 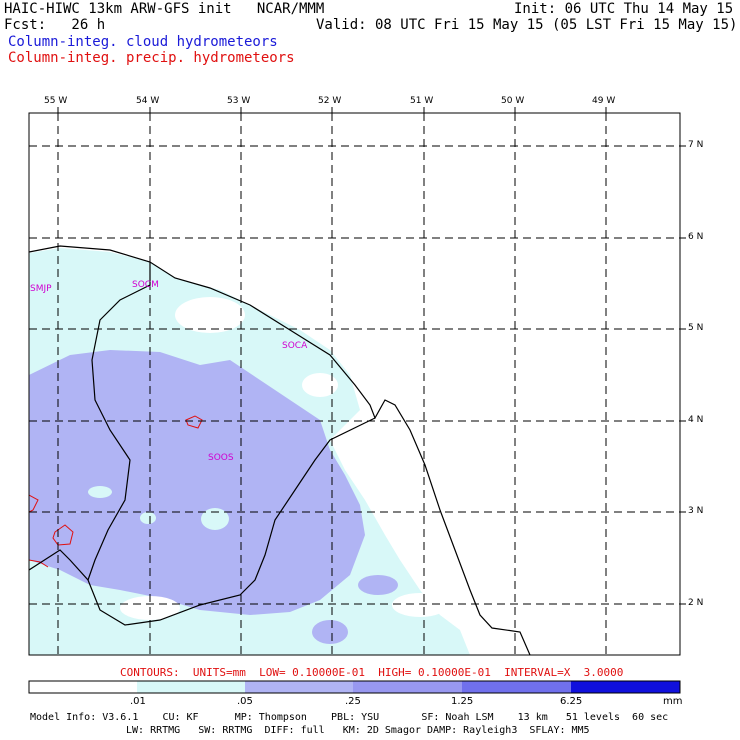 I want to click on colorbar-units: mm, so click(x=673, y=701).